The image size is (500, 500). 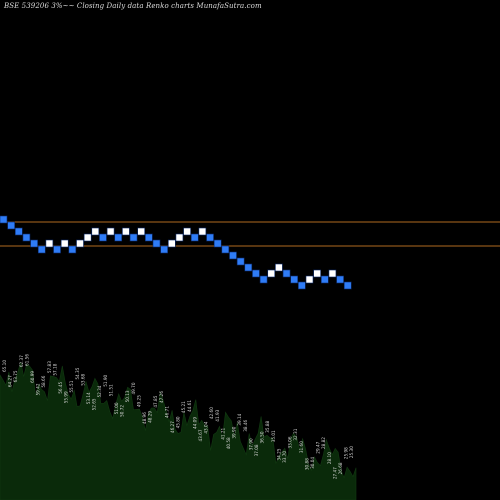 What do you see at coordinates (183, 407) in the screenshot?
I see `volume-label: 45.21` at bounding box center [183, 407].